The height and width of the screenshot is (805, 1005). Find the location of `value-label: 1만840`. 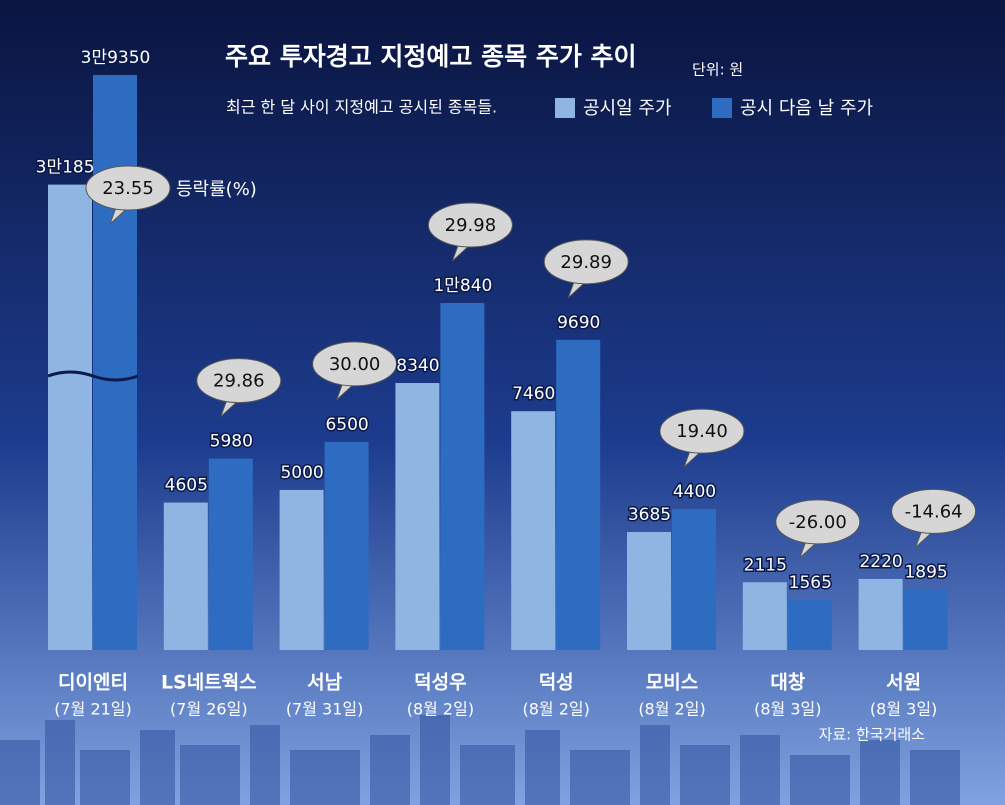

value-label: 1만840 is located at coordinates (462, 286).